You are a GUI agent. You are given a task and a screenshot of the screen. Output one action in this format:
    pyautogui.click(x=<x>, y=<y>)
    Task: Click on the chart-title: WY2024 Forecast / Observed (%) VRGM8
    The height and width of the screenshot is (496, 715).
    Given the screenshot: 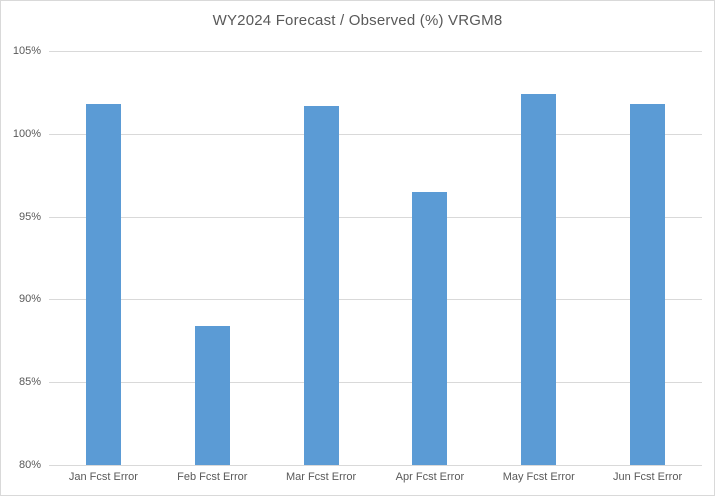 What is the action you would take?
    pyautogui.click(x=357, y=20)
    